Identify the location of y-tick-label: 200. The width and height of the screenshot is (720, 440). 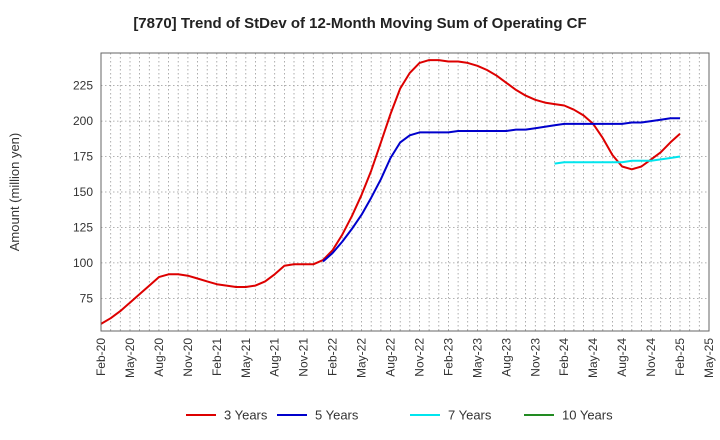
(83, 121).